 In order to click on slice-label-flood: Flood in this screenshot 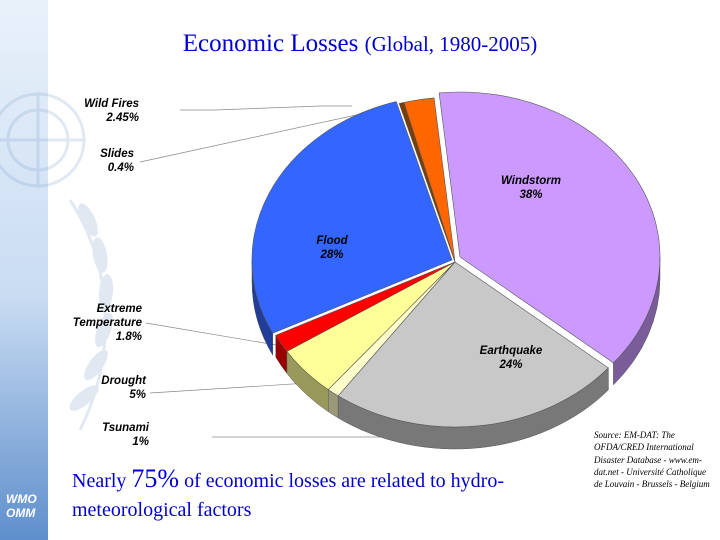, I will do `click(332, 241)`.